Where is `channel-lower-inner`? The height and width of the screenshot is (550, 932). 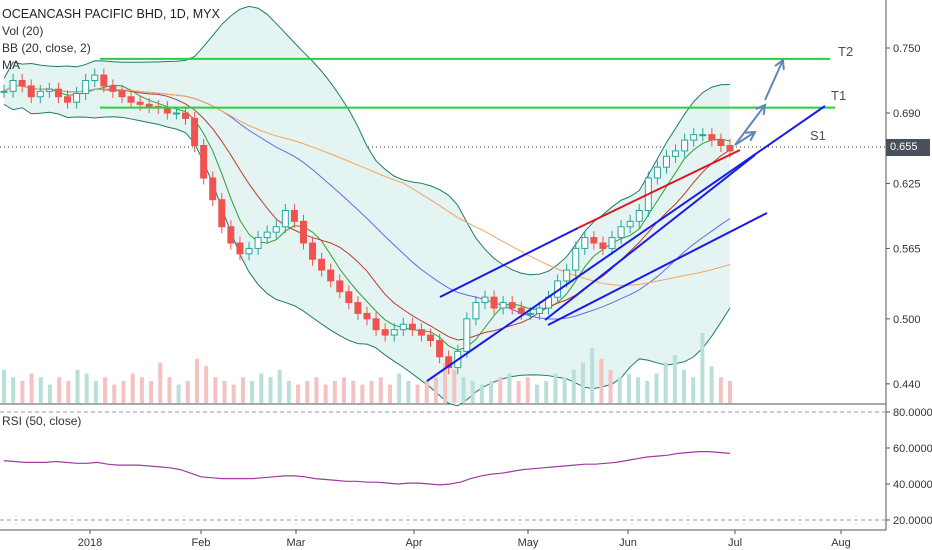 channel-lower-inner is located at coordinates (650, 237).